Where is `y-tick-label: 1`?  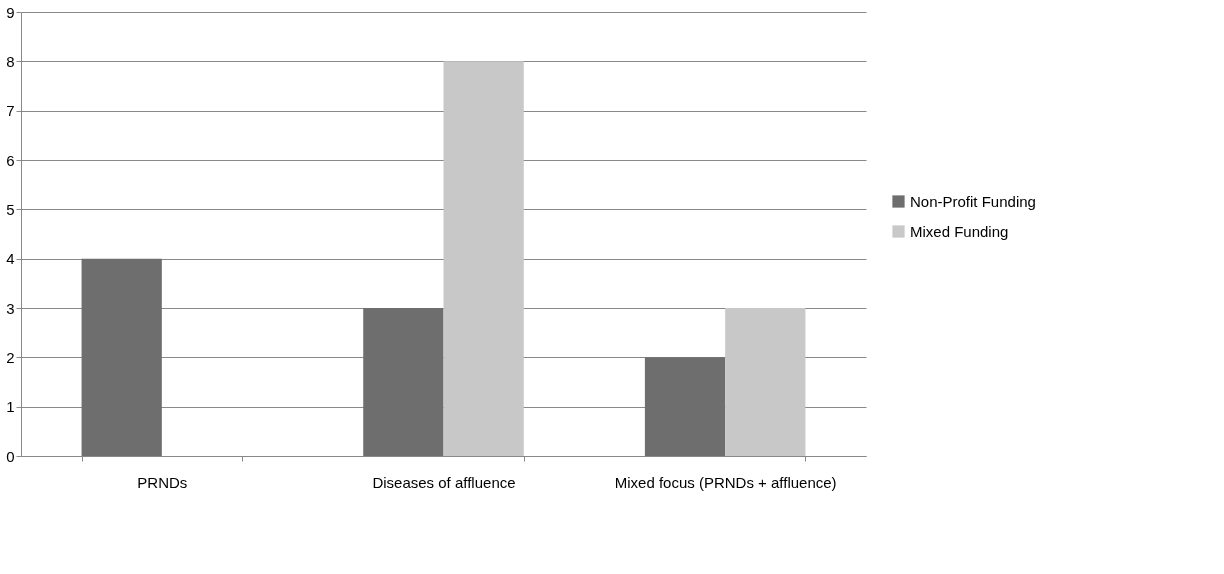 y-tick-label: 1 is located at coordinates (10, 407).